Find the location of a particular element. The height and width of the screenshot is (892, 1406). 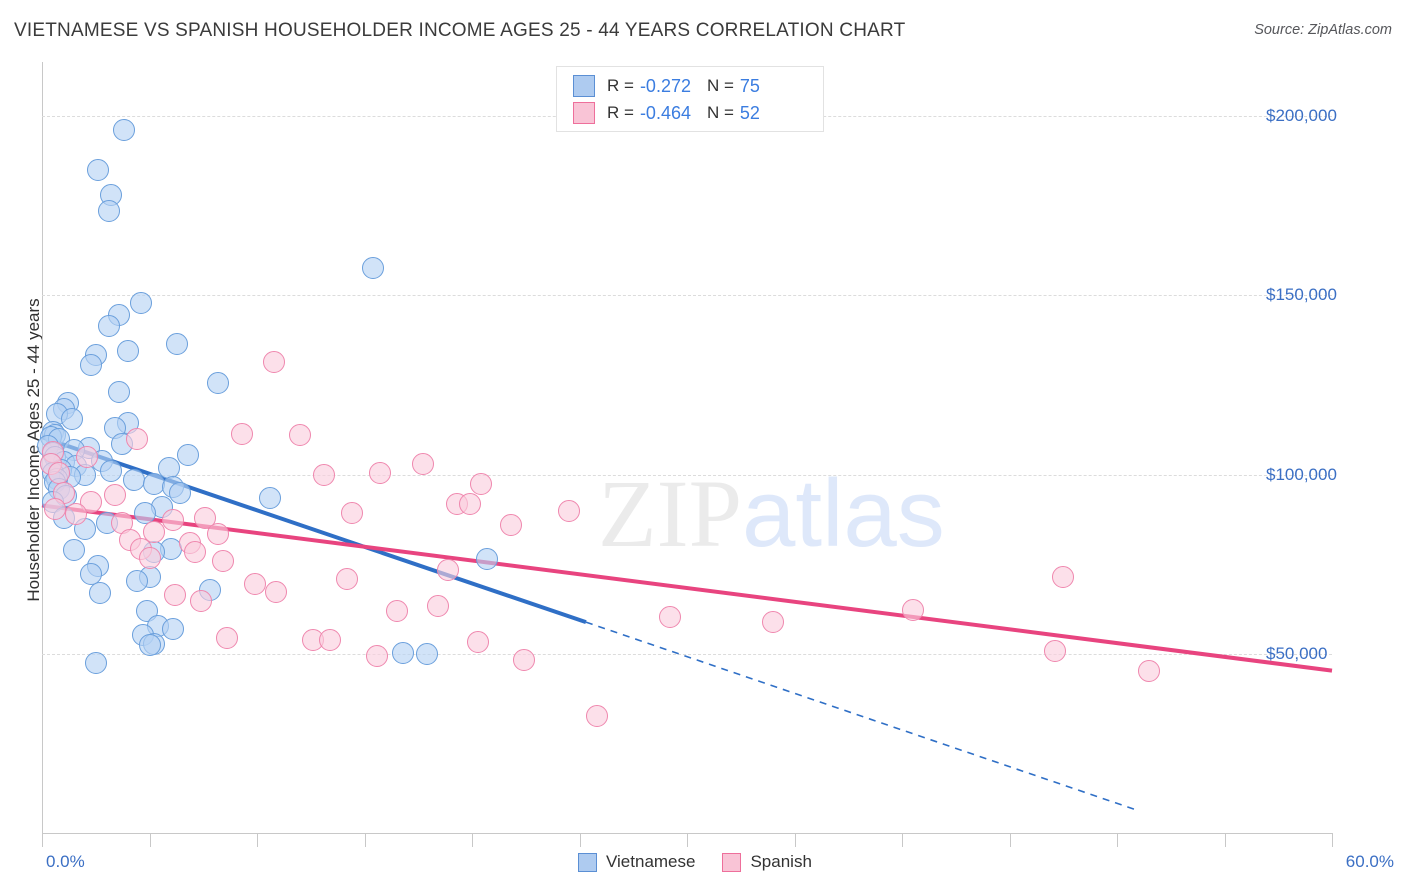

y-tick-label: $50,000 is located at coordinates (1297, 654).